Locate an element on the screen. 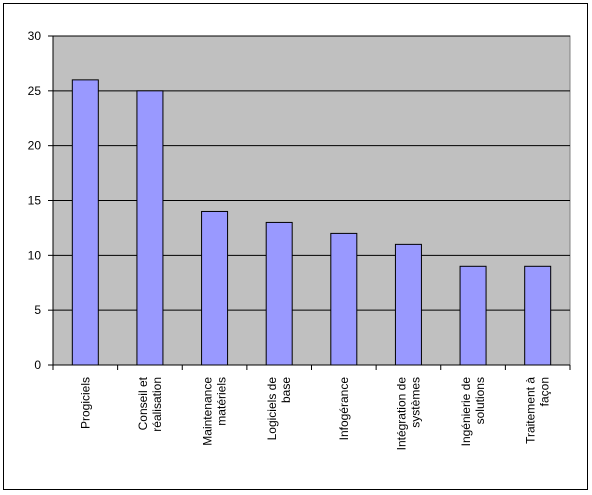 The image size is (592, 495). x-tick-label: Conseil etréalisation is located at coordinates (150, 403).